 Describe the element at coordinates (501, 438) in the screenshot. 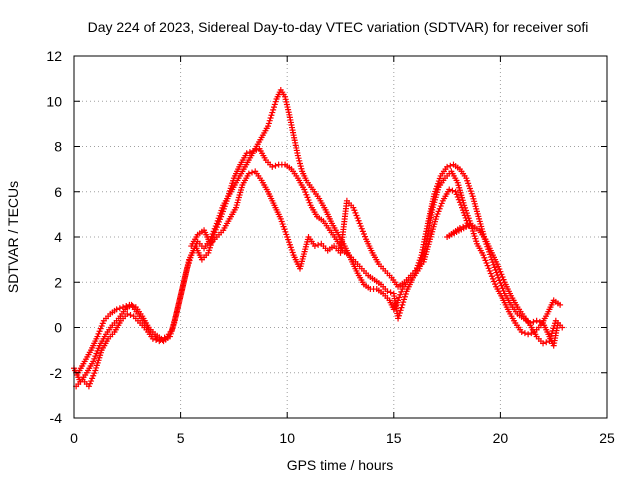

I see `x-tick-label: 20` at that location.